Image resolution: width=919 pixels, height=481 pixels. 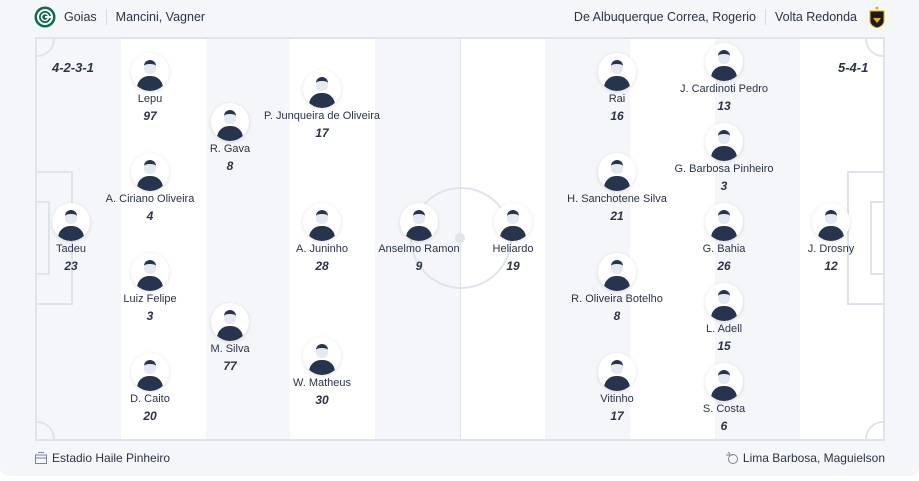 I want to click on player-name: R. Oliveira Botelho, so click(x=617, y=299).